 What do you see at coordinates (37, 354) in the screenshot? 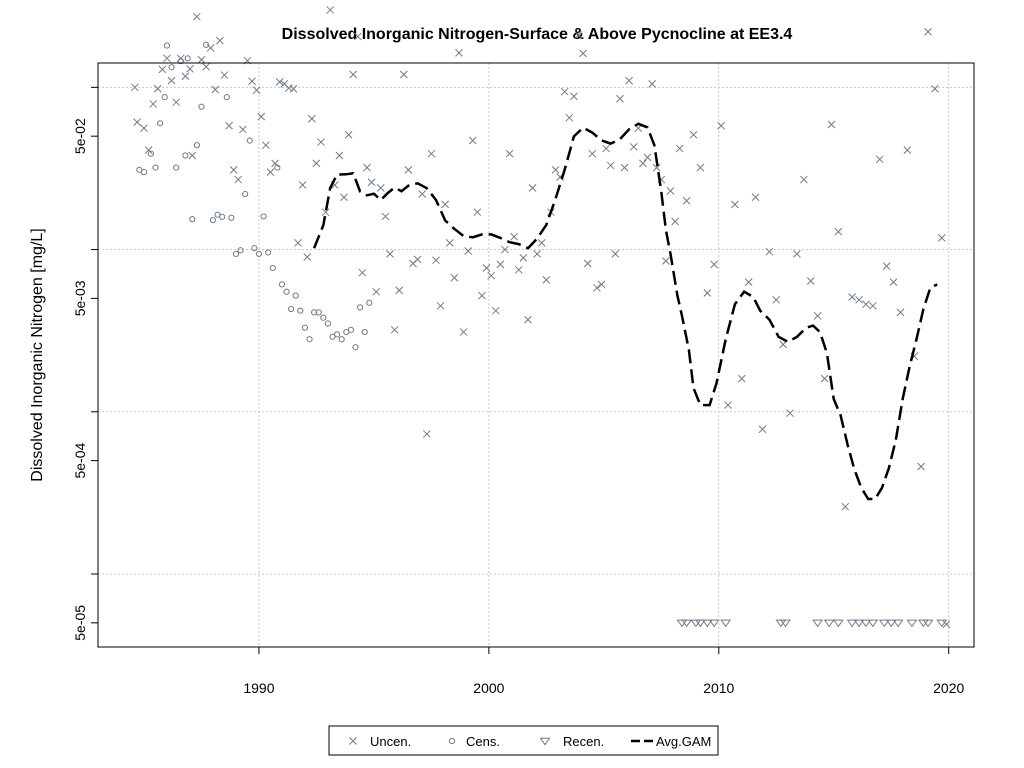
I see `y-axis-label: Dissolved Inorganic Nitrogen [mg/L]` at bounding box center [37, 354].